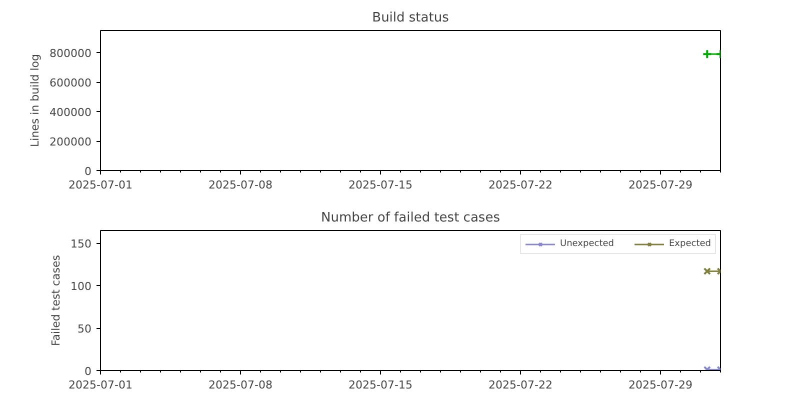  I want to click on y-tick-label: 800000, so click(71, 53).